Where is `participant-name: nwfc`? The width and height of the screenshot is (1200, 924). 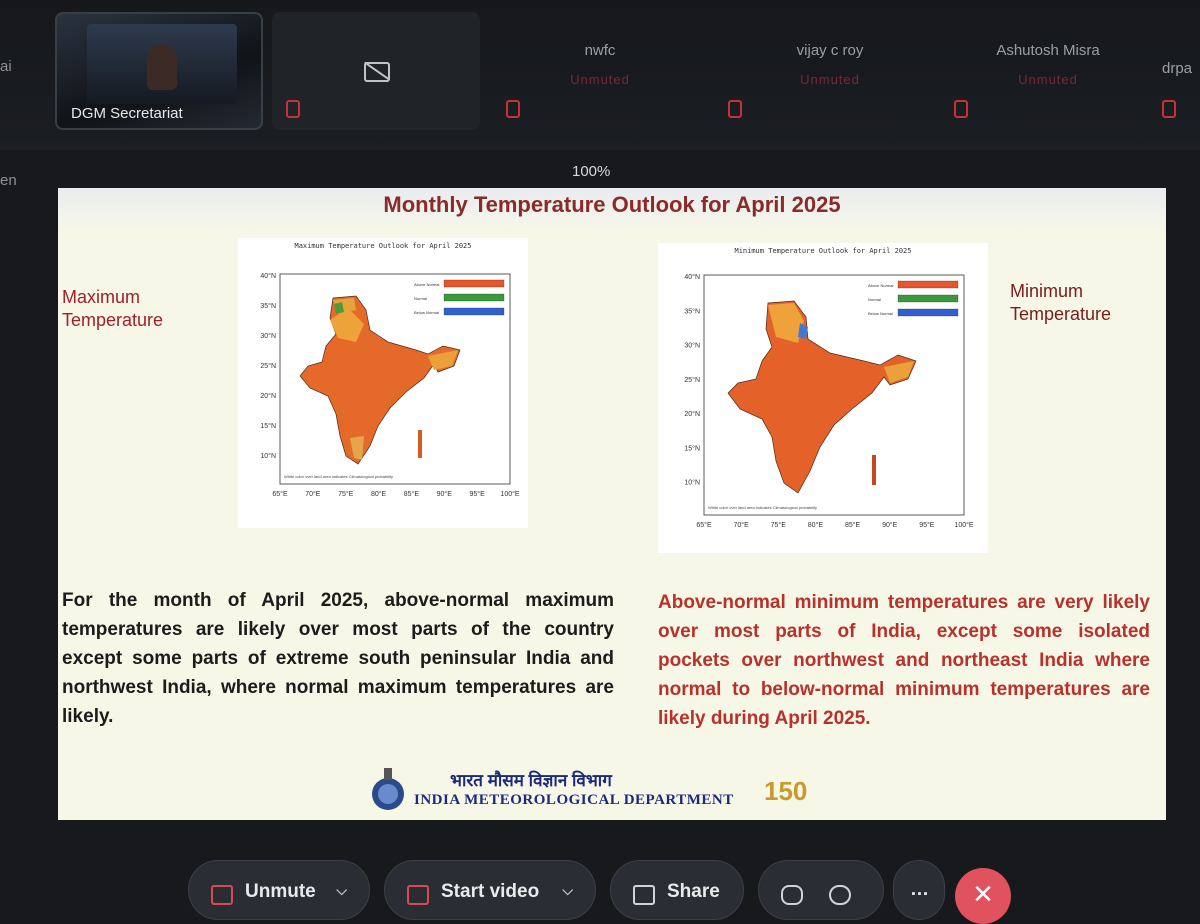 participant-name: nwfc is located at coordinates (600, 50).